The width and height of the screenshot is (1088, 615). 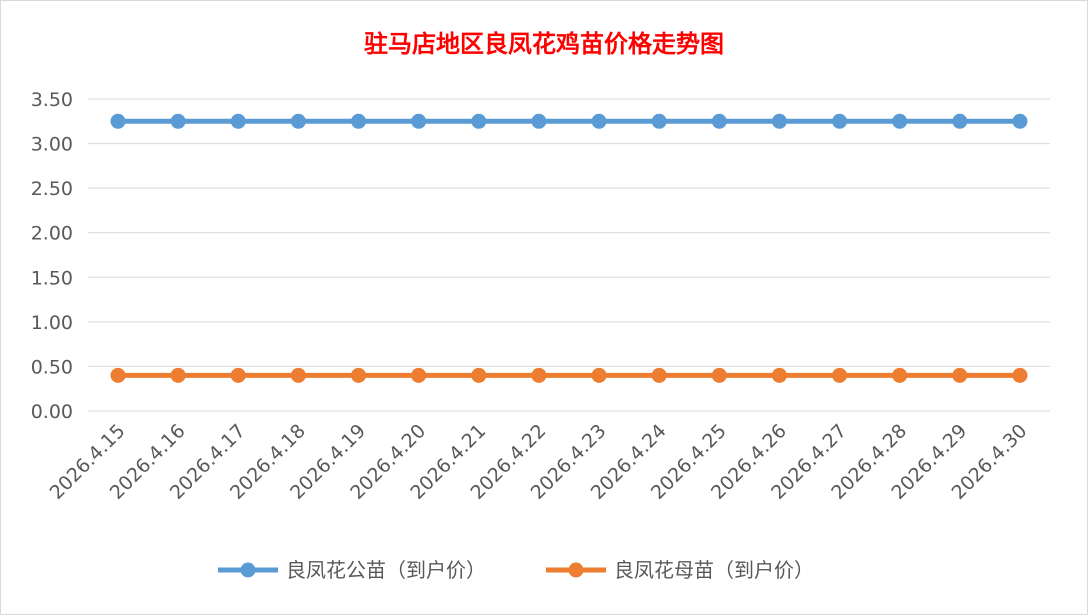 I want to click on legend: 良凤花公苗（到户价） 良凤花母苗（到户价）, so click(x=516, y=570).